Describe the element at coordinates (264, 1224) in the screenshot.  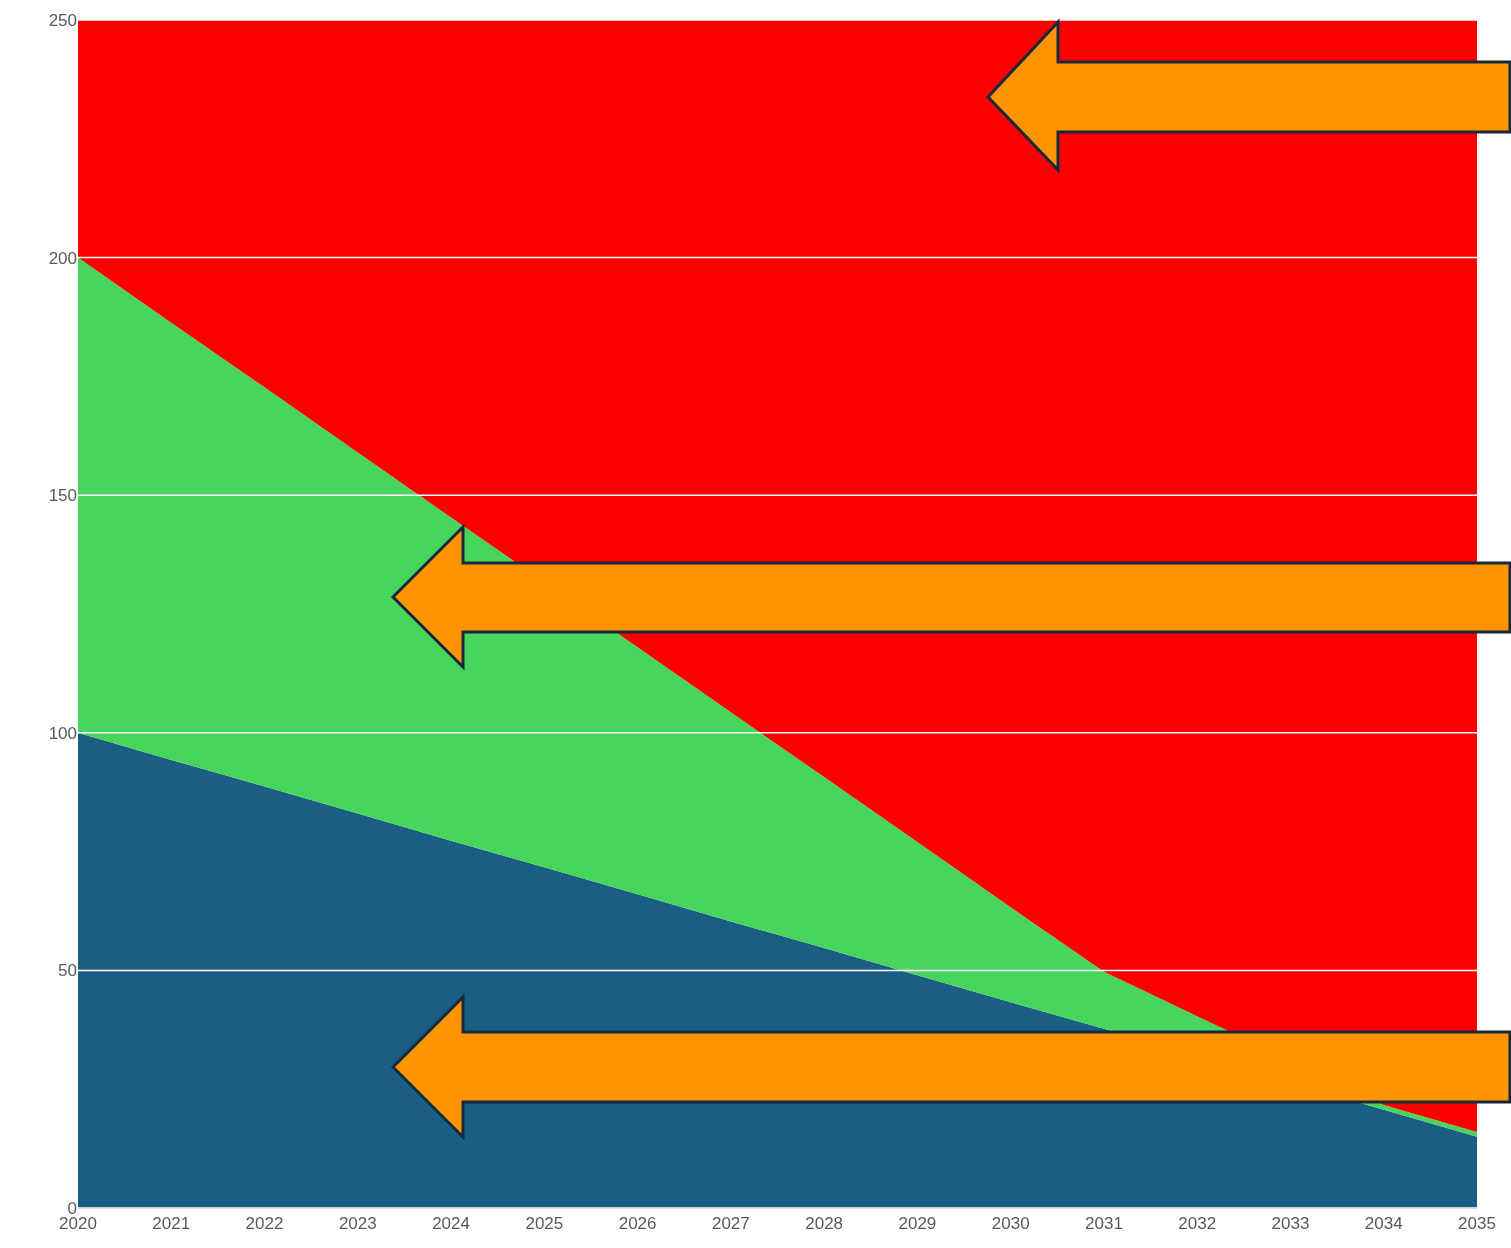
I see `x-tick-label: 2022` at that location.